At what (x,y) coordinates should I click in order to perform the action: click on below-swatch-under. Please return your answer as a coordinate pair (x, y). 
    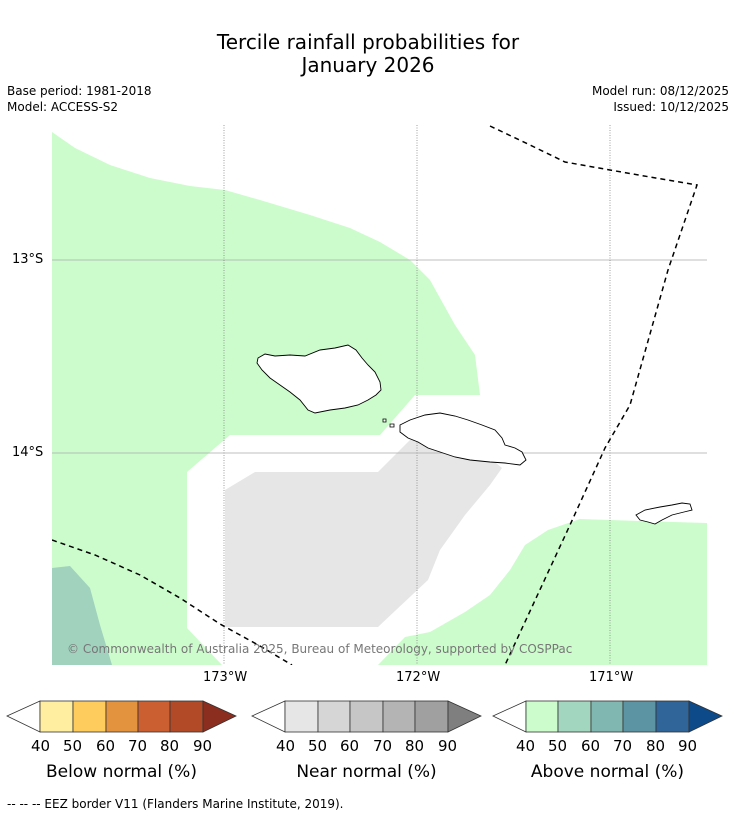
    Looking at the image, I should click on (23, 716).